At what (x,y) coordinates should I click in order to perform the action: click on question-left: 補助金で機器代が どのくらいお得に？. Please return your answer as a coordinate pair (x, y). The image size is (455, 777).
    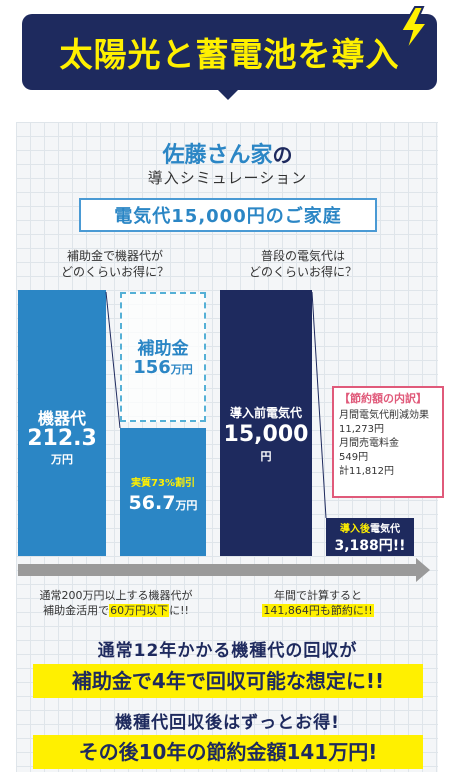
    Looking at the image, I should click on (115, 264).